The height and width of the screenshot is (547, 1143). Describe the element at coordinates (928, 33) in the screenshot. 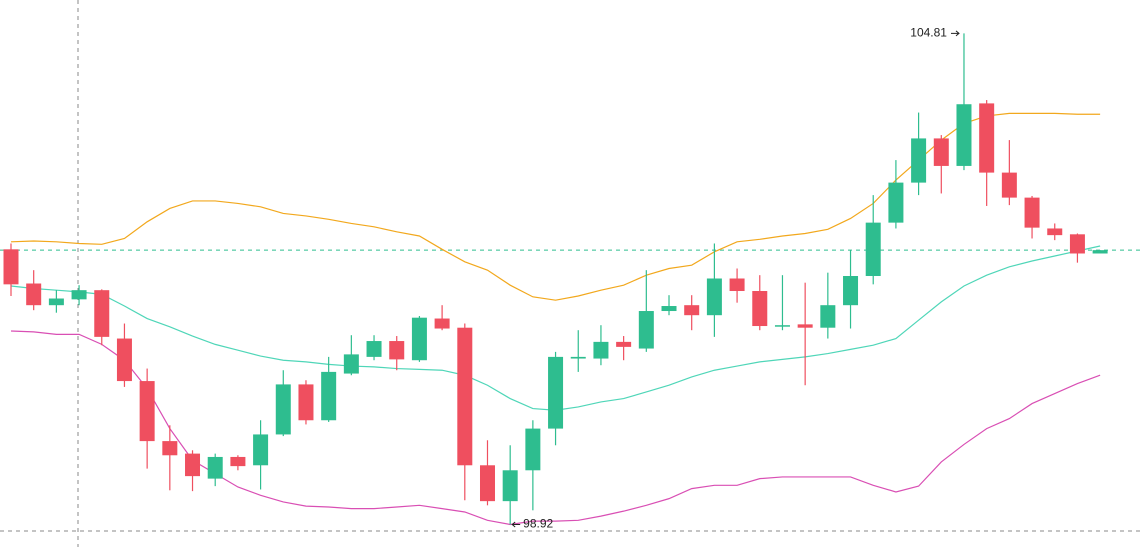

I see `max-label: 104.81` at that location.